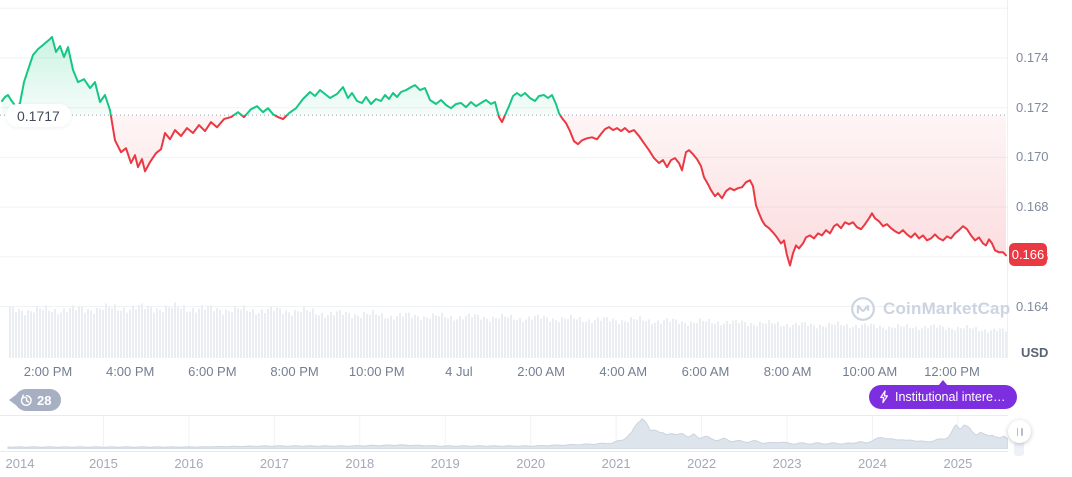  I want to click on x-tick-label: 6:00 PM, so click(212, 371).